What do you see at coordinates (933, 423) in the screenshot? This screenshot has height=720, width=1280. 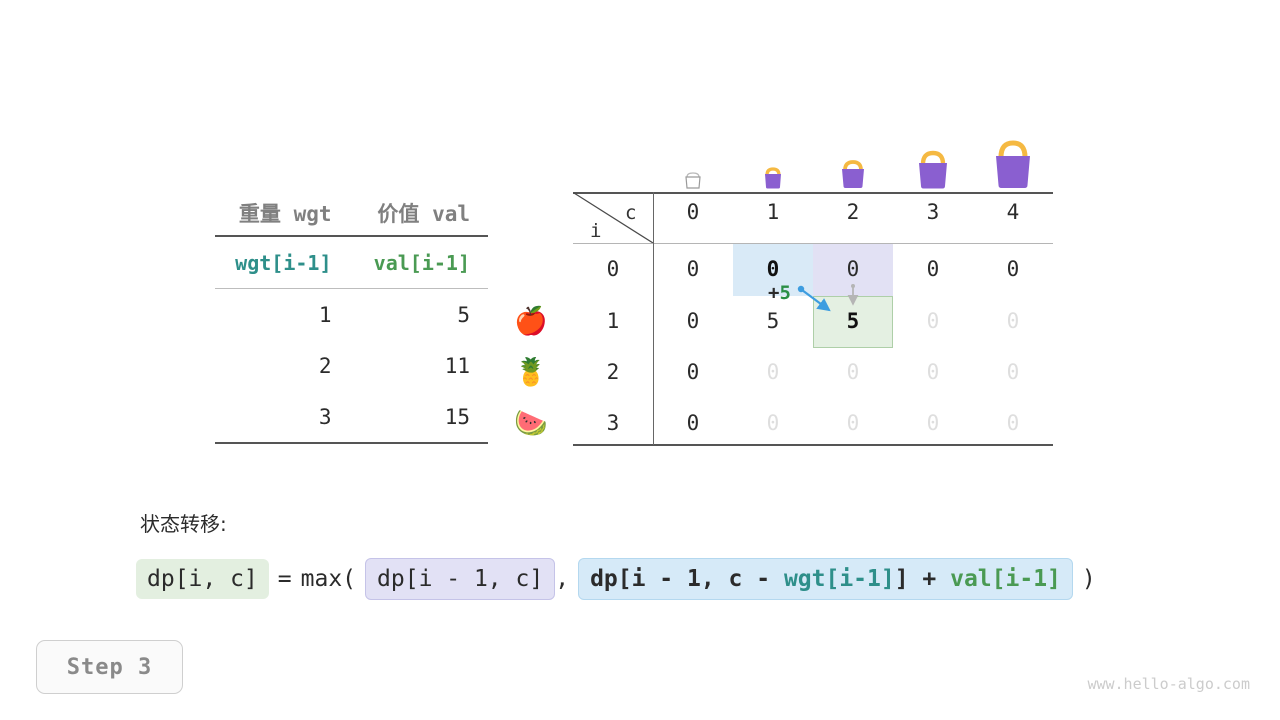 I see `dp-cell-3-3: 0` at bounding box center [933, 423].